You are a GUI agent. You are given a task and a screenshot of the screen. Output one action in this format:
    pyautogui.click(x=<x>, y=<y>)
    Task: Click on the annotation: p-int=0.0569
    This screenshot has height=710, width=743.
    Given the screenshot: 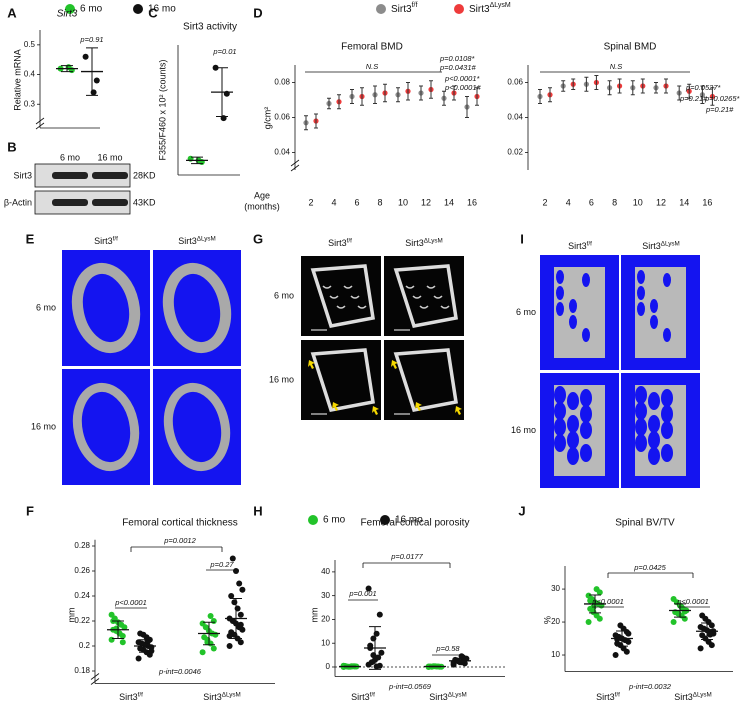 What is the action you would take?
    pyautogui.click(x=410, y=686)
    